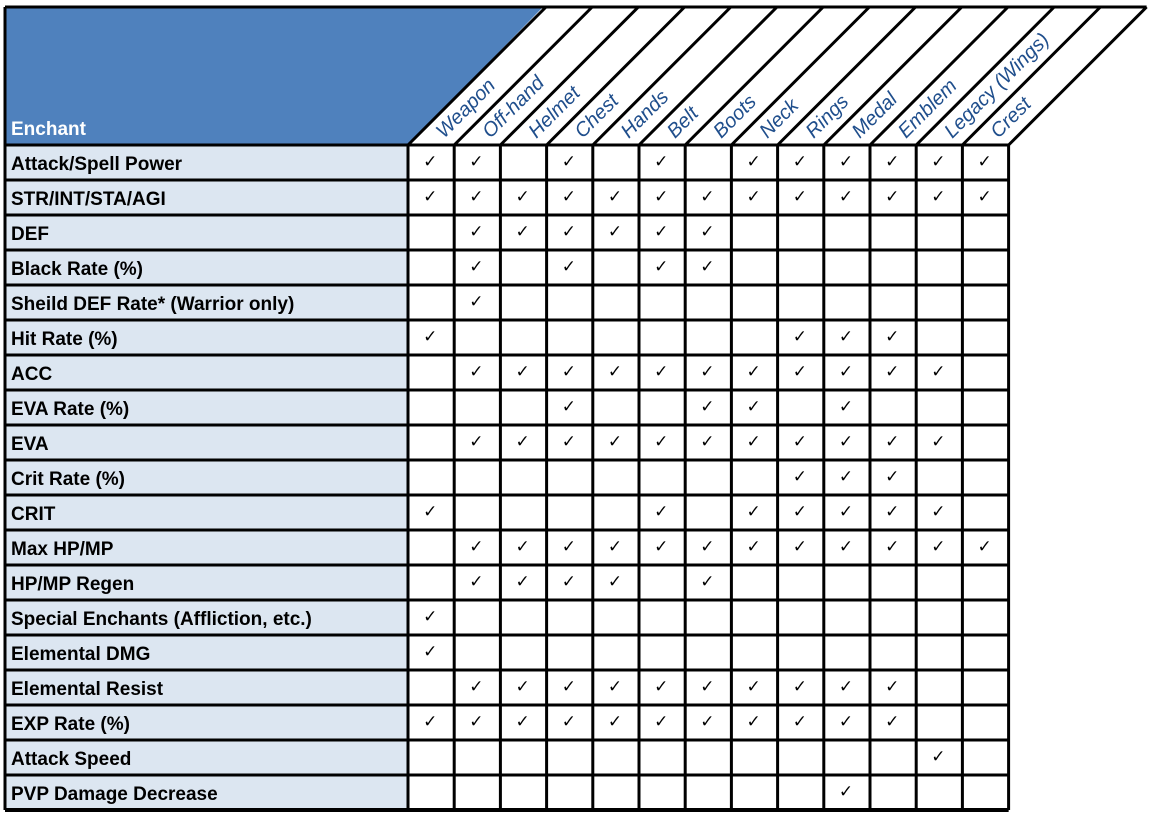  What do you see at coordinates (97, 164) in the screenshot?
I see `row-label: Attack/Spell Power` at bounding box center [97, 164].